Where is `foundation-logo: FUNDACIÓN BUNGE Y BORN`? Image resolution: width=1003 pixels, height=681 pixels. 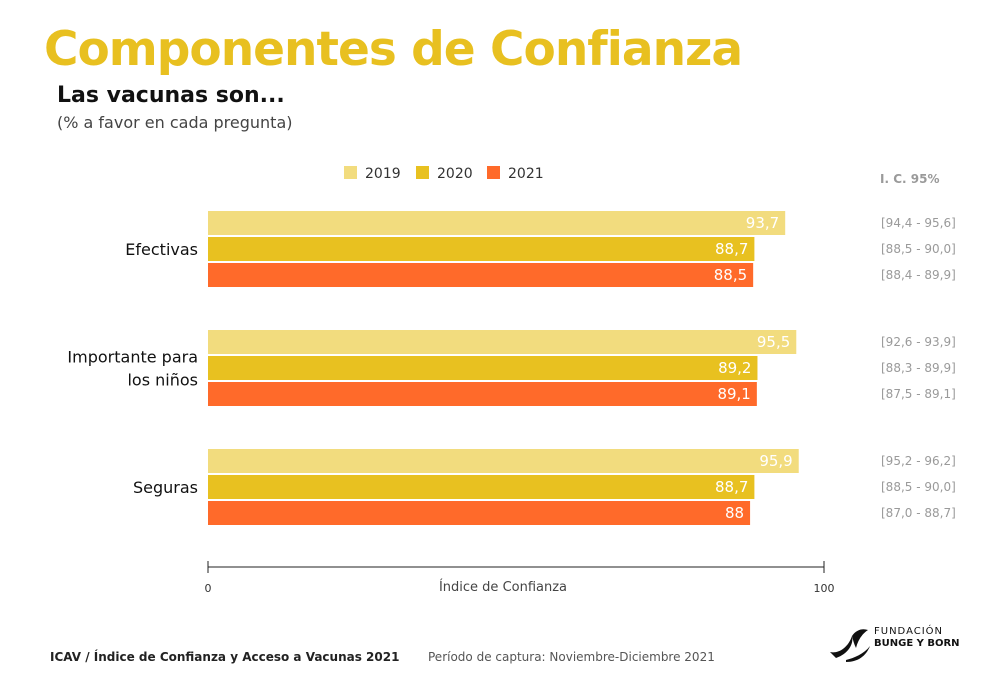
foundation-logo: FUNDACIÓN BUNGE Y BORN is located at coordinates (896, 644).